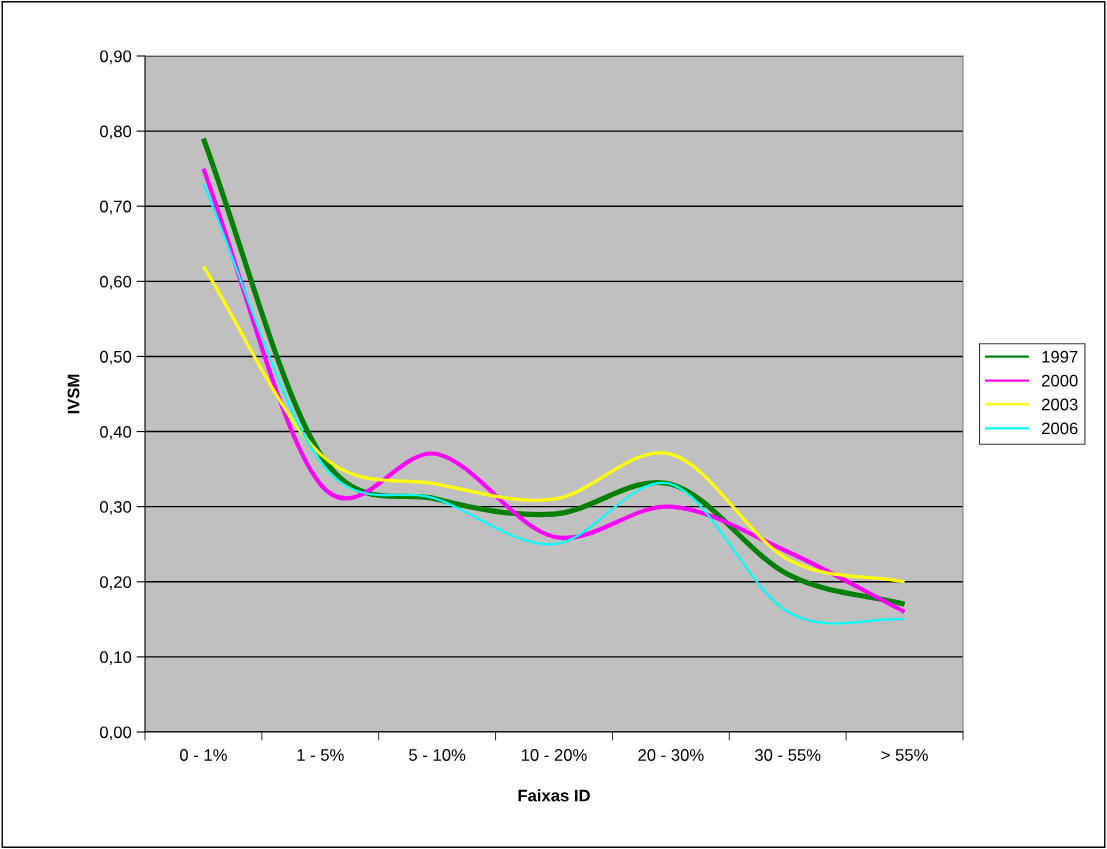 Image resolution: width=1107 pixels, height=849 pixels. I want to click on x-axis-title: Faixas ID, so click(554, 795).